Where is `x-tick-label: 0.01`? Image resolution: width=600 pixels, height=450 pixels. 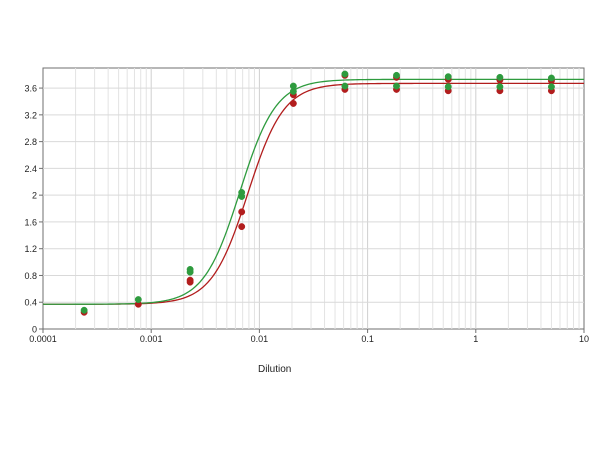 x-tick-label: 0.01 is located at coordinates (260, 339).